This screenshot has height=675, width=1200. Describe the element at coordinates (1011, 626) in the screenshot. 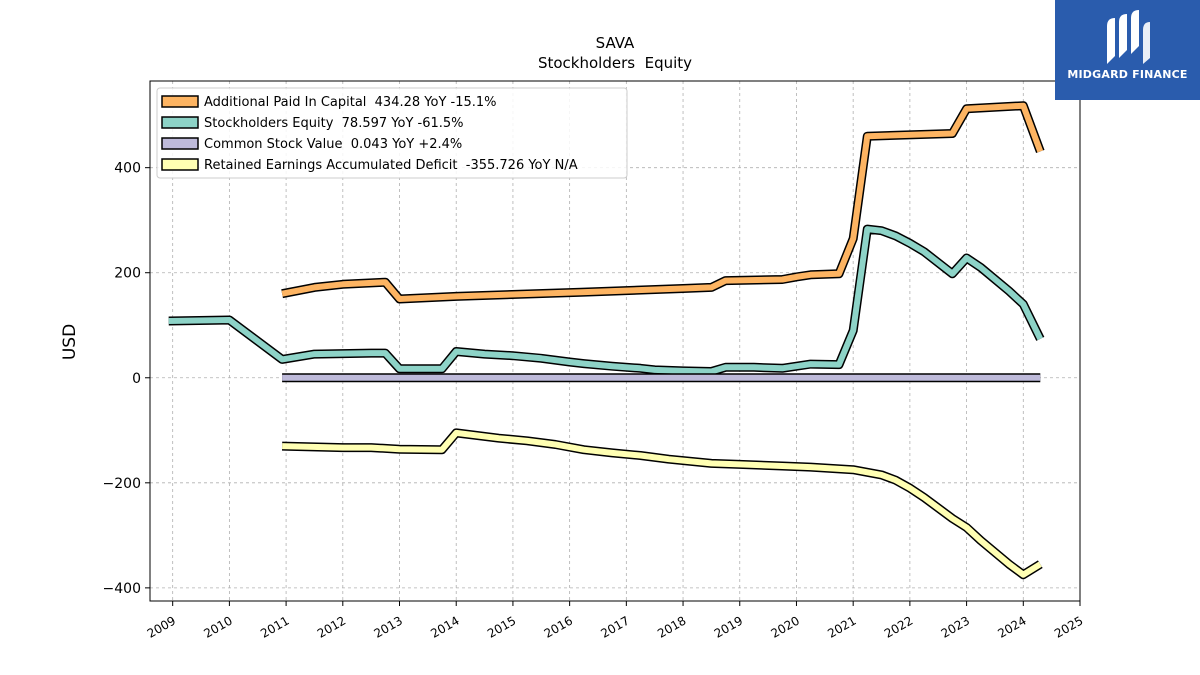

I see `x-tick-label: 2024` at that location.